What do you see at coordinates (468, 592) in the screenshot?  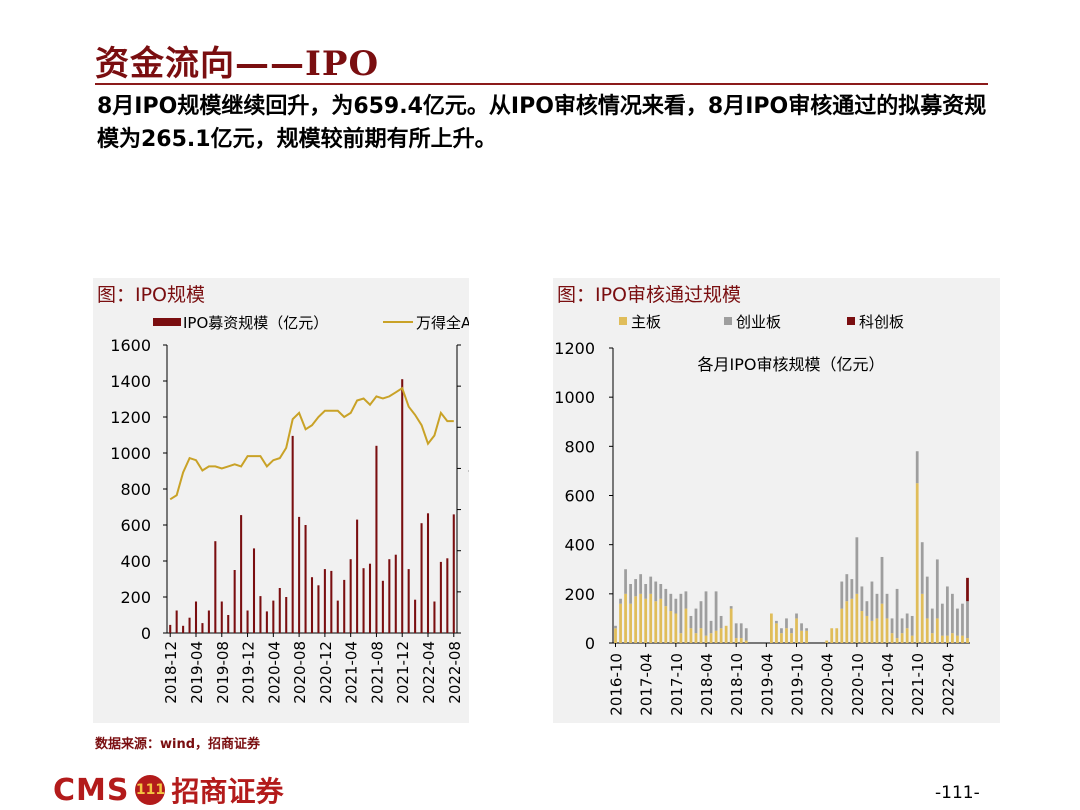 I see `right-y-tick-label: 1,000` at bounding box center [468, 592].